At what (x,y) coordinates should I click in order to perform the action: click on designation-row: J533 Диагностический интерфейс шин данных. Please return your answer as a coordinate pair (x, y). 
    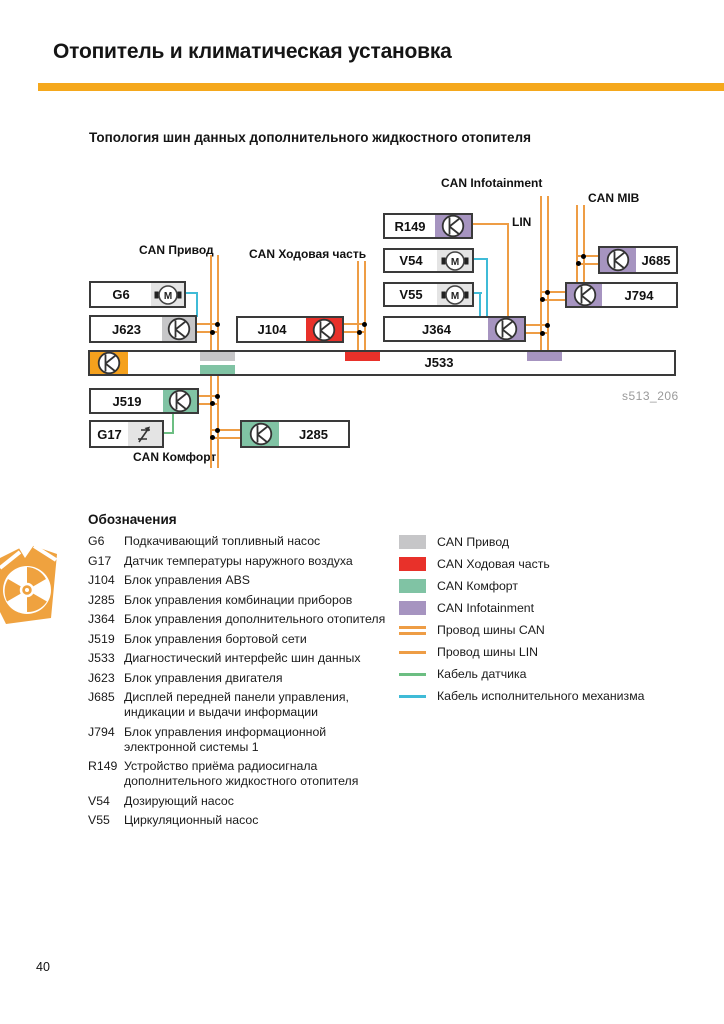
    Looking at the image, I should click on (248, 658).